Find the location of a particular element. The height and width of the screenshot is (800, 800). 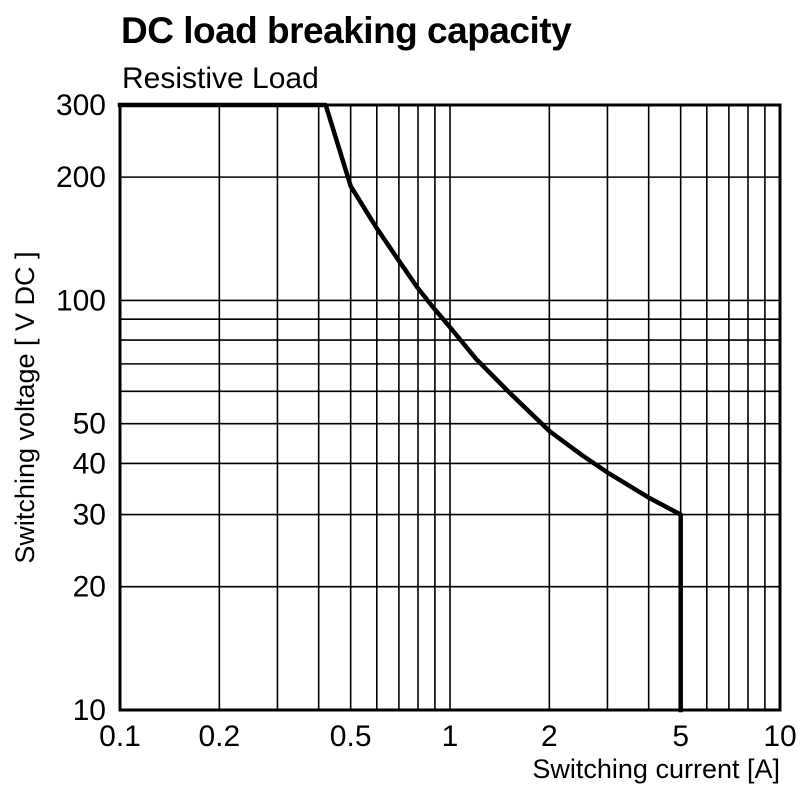

y-tick-label: 30 is located at coordinates (89, 515).